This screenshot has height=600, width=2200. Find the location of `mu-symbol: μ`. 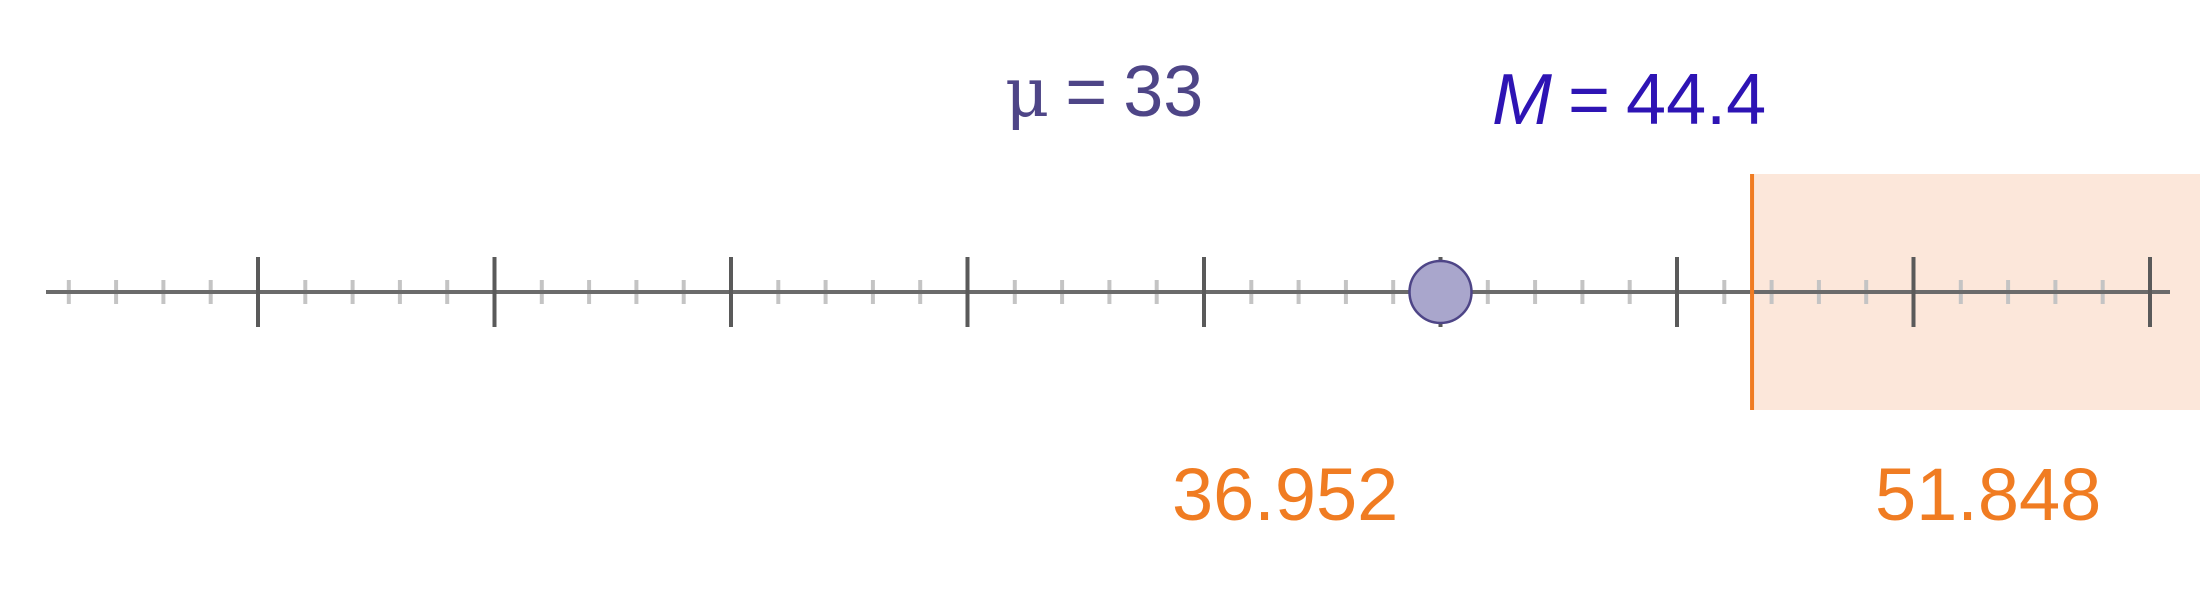

mu-symbol: μ is located at coordinates (1027, 93).